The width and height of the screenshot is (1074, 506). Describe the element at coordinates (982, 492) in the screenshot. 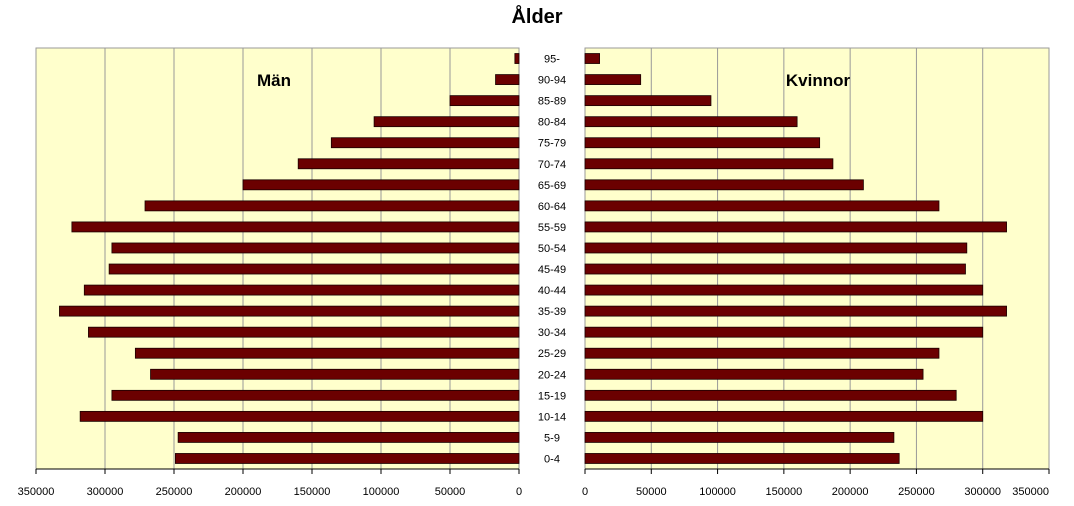

I see `x-tick-label-right: 300000` at that location.